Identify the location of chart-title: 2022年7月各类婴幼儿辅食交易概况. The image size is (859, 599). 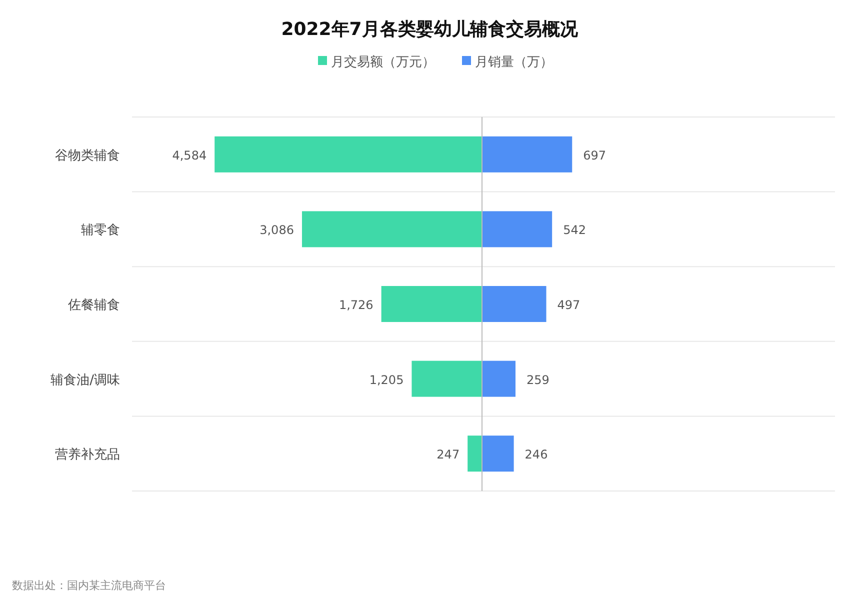
(430, 29).